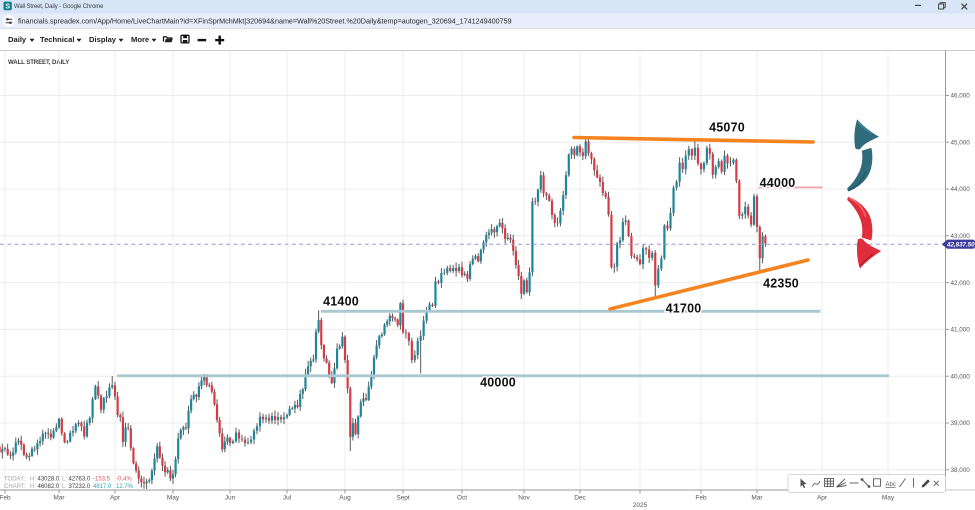 This screenshot has height=510, width=975. I want to click on svg-text: Oct, so click(462, 498).